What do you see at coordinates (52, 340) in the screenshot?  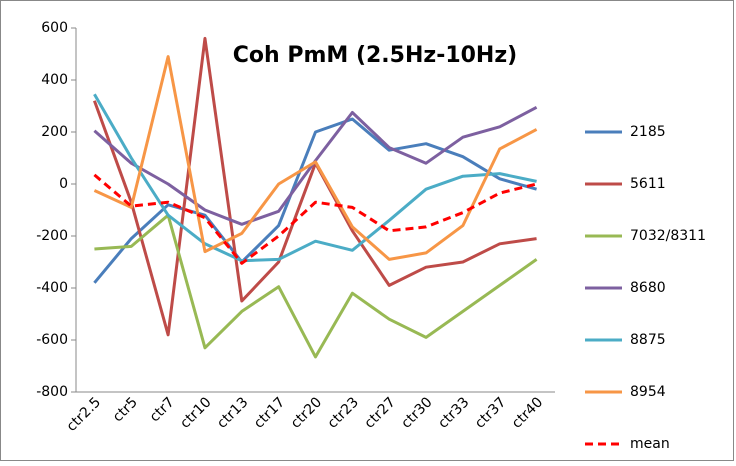 I see `y-tick-label: -600` at bounding box center [52, 340].